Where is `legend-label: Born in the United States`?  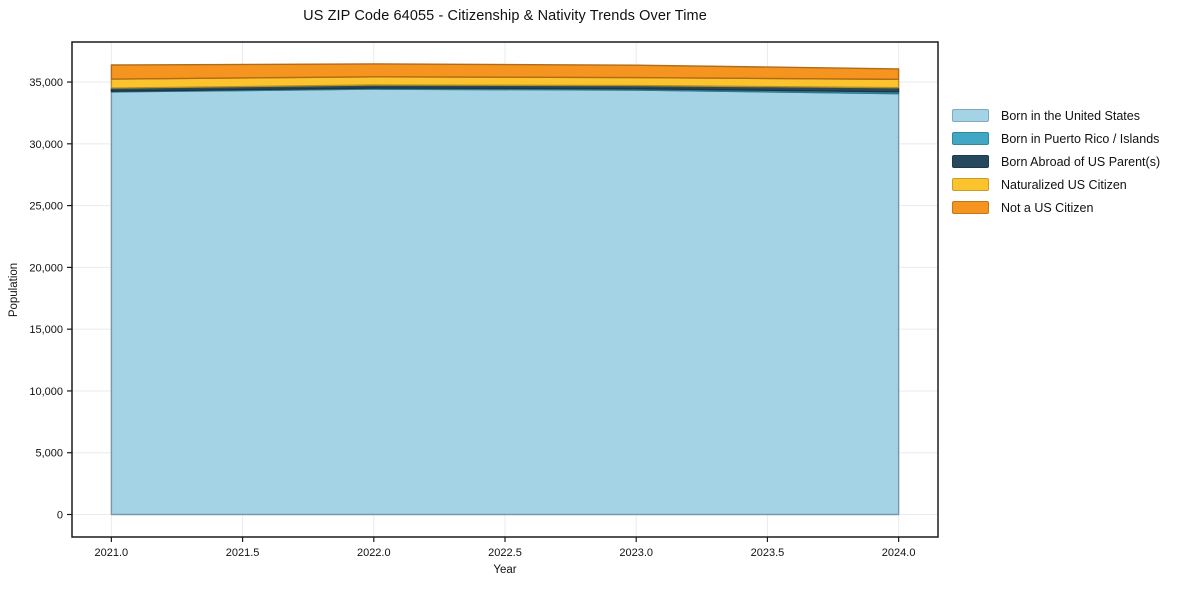 legend-label: Born in the United States is located at coordinates (1070, 115).